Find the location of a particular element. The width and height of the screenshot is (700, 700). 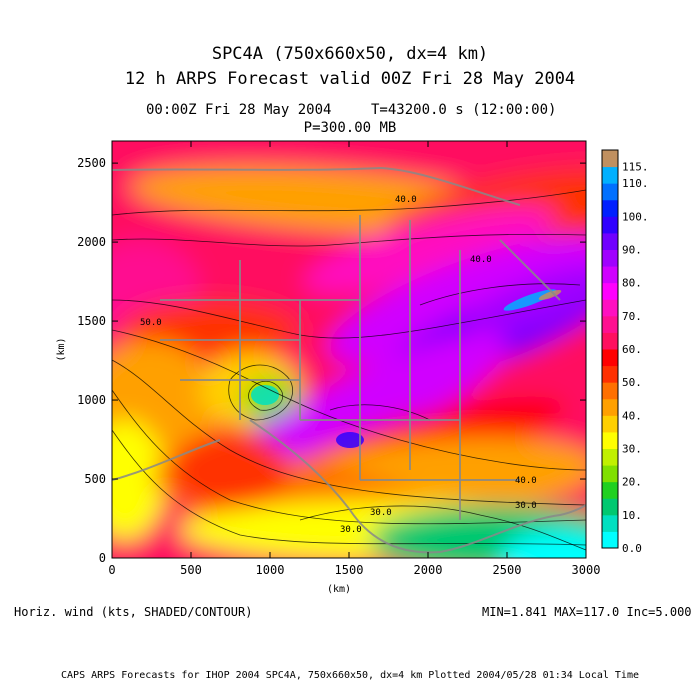

contour-label-6: 30.0 is located at coordinates (351, 530).